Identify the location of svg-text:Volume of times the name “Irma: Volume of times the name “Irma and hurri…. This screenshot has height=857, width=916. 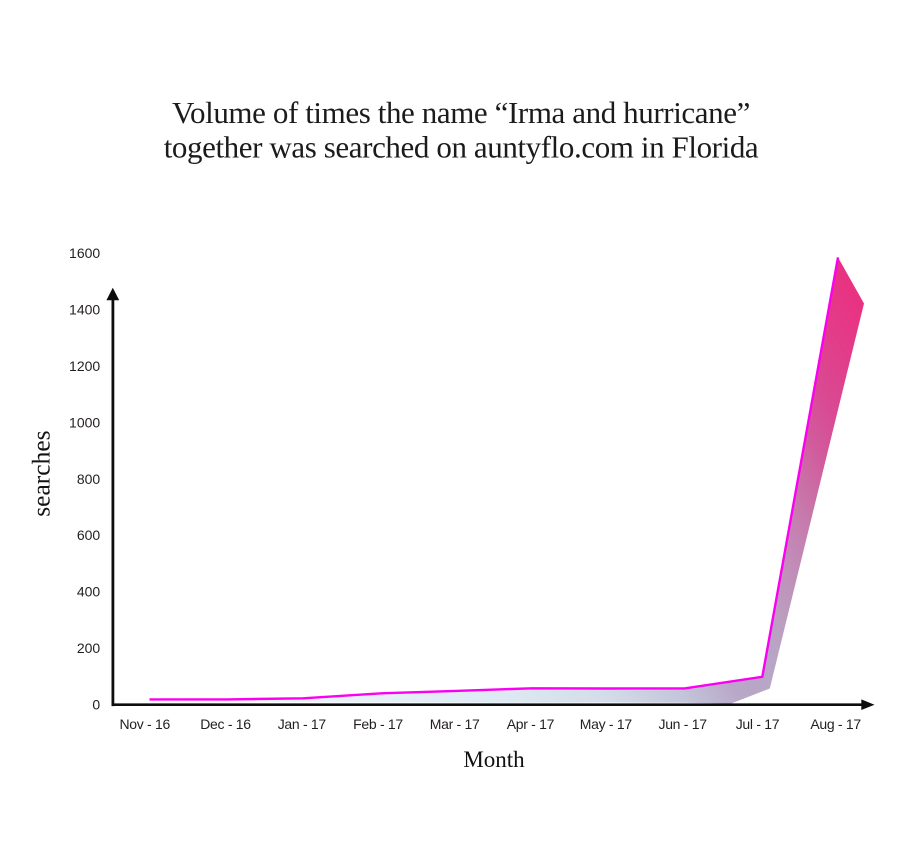
(461, 112).